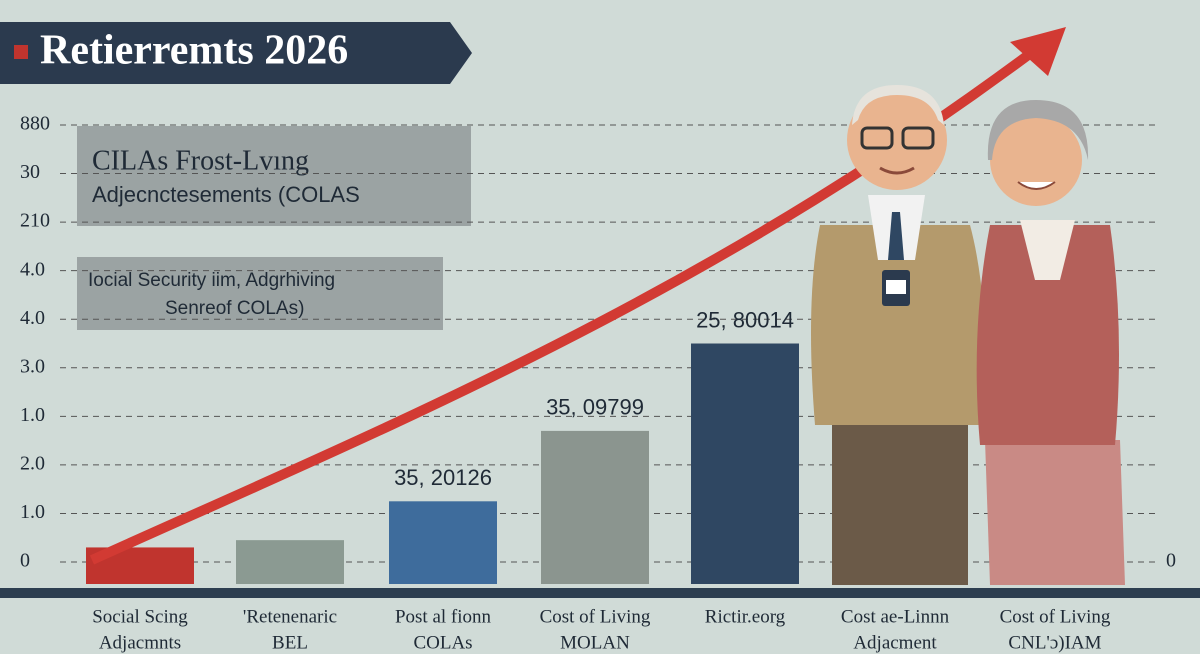 This screenshot has height=654, width=1200. What do you see at coordinates (442, 642) in the screenshot?
I see `x-tick-label: COLAs` at bounding box center [442, 642].